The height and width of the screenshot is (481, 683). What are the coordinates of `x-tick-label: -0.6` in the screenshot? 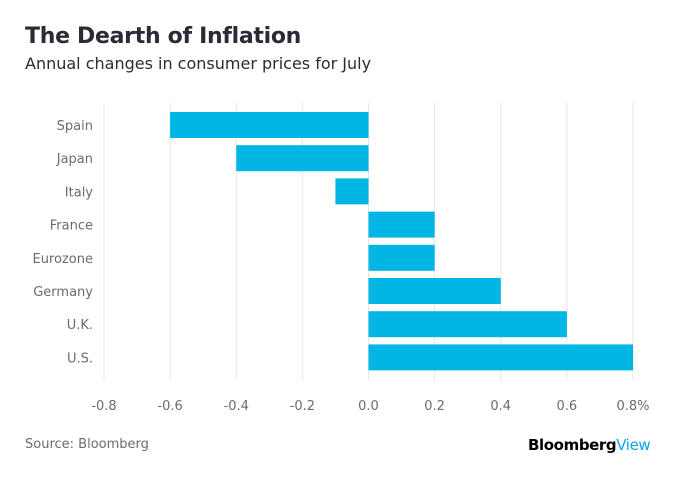 It's located at (169, 406).